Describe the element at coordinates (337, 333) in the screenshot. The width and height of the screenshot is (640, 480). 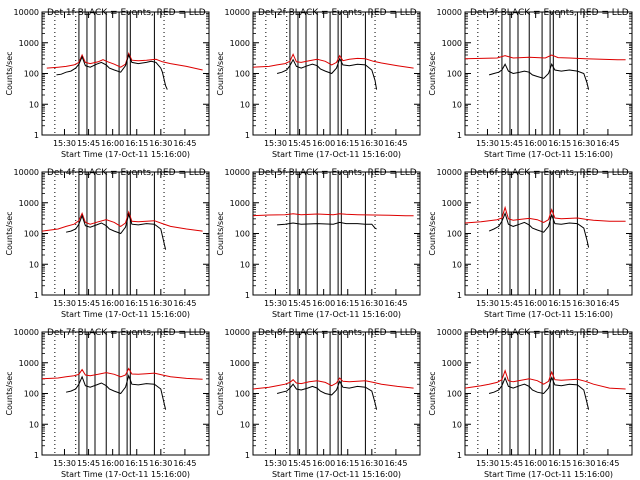
I see `panel-title: Det 8f BLACK = Events, RED = LLD` at that location.